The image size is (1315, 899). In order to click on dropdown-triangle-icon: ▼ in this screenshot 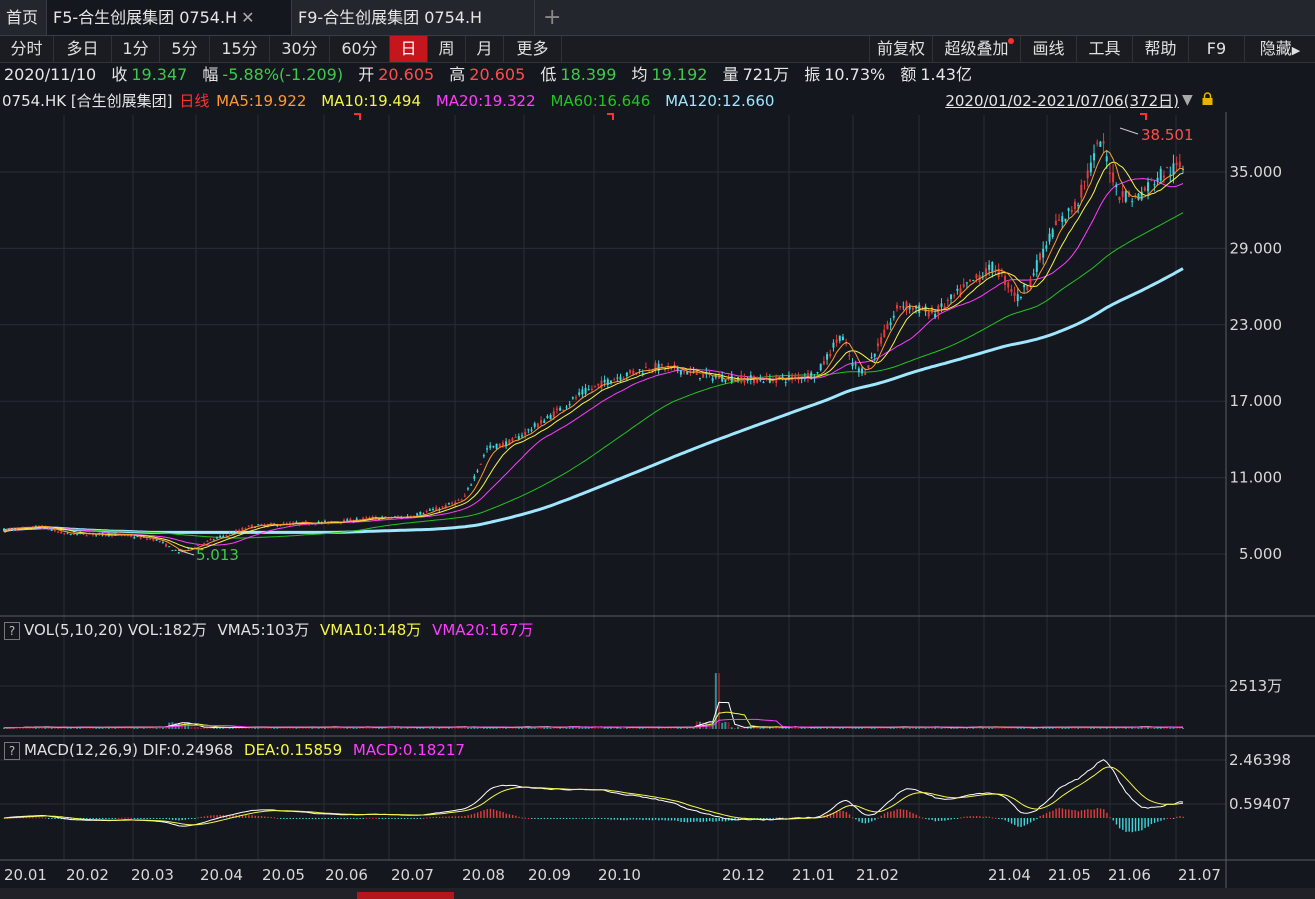, I will do `click(1187, 100)`.